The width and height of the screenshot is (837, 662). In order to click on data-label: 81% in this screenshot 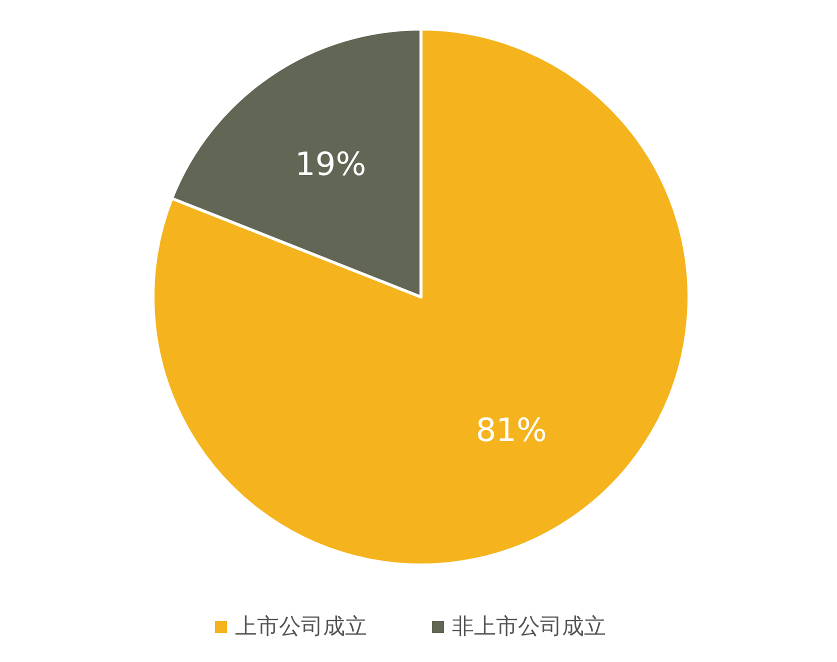, I will do `click(511, 429)`.